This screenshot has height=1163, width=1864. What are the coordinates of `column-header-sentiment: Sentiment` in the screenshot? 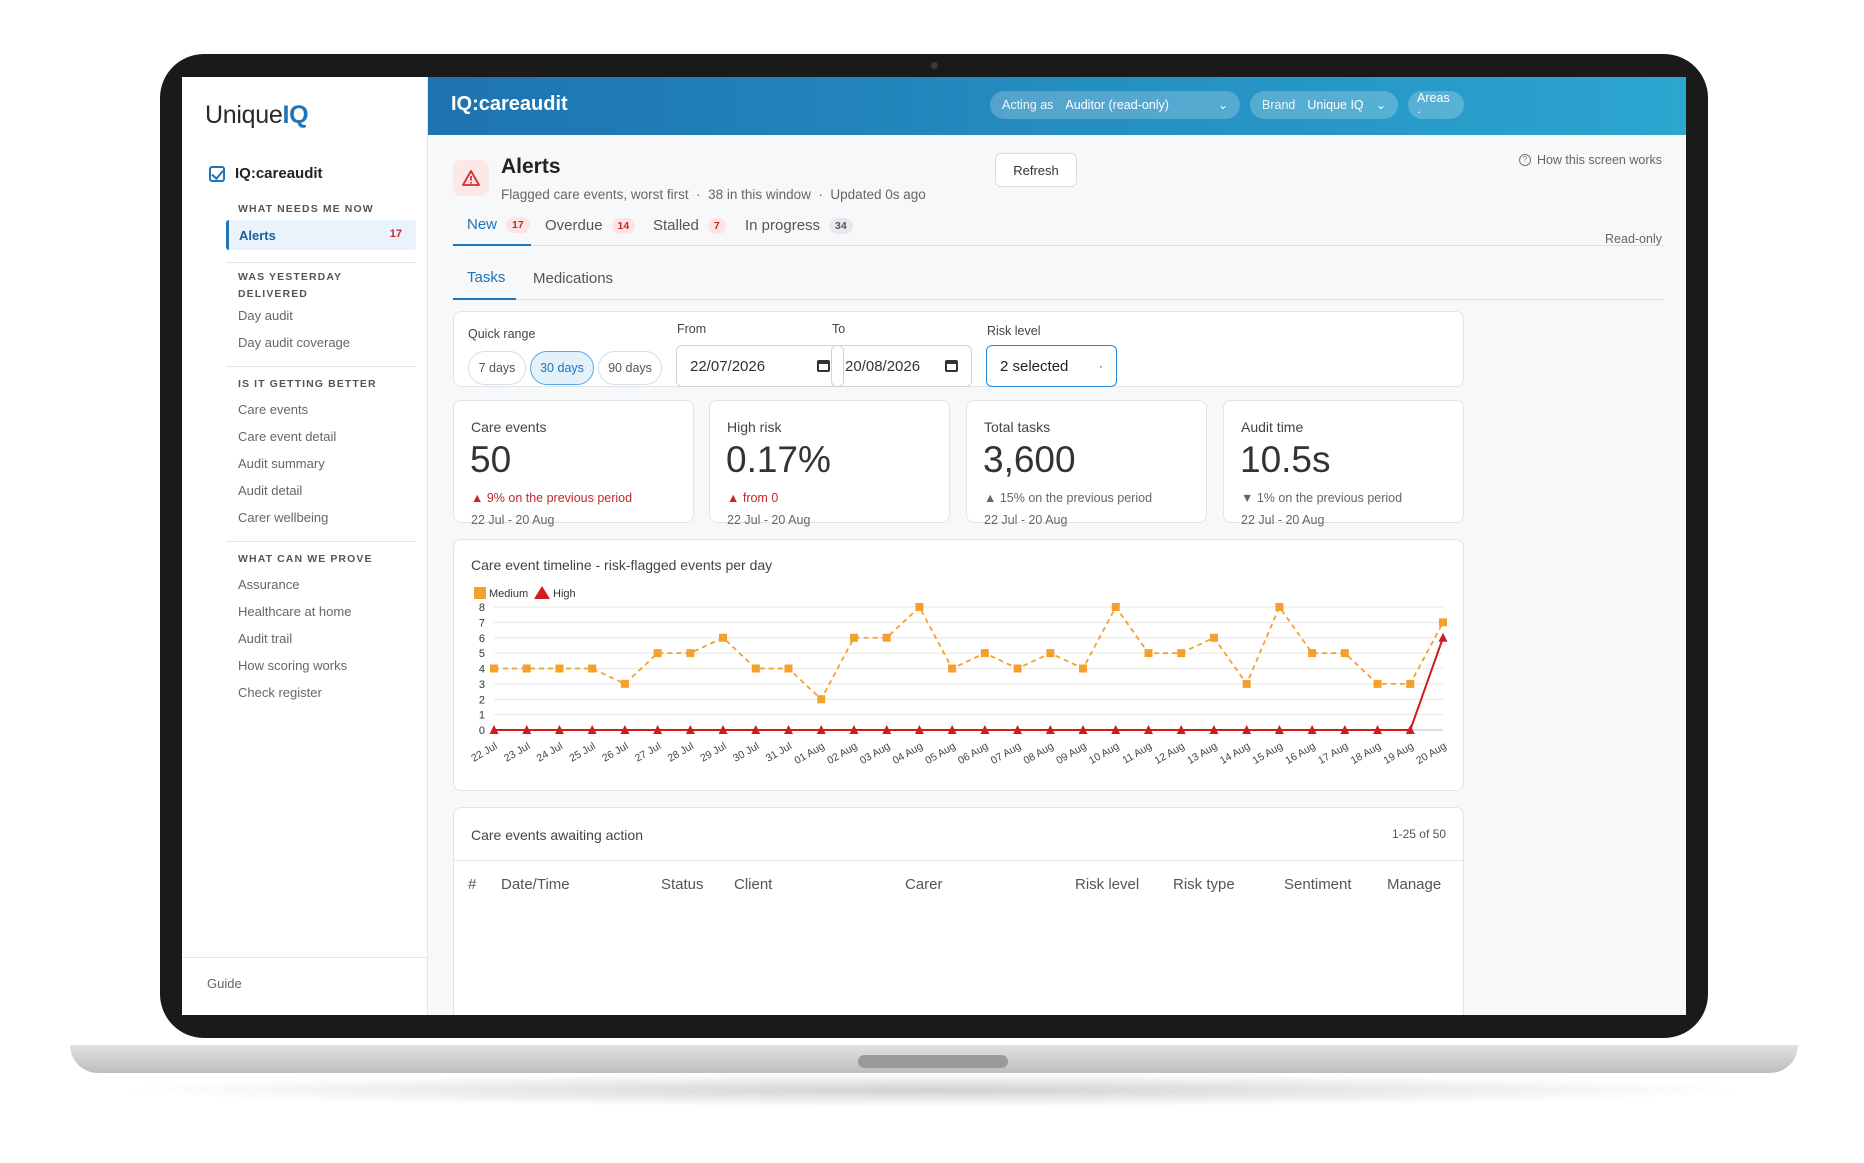 It's located at (1318, 884).